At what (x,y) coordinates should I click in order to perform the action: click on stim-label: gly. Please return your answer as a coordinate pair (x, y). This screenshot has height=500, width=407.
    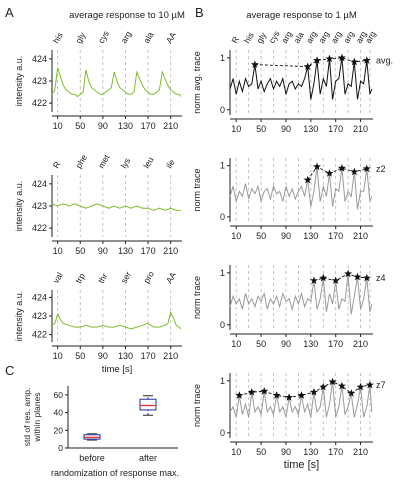
    Looking at the image, I should click on (80, 37).